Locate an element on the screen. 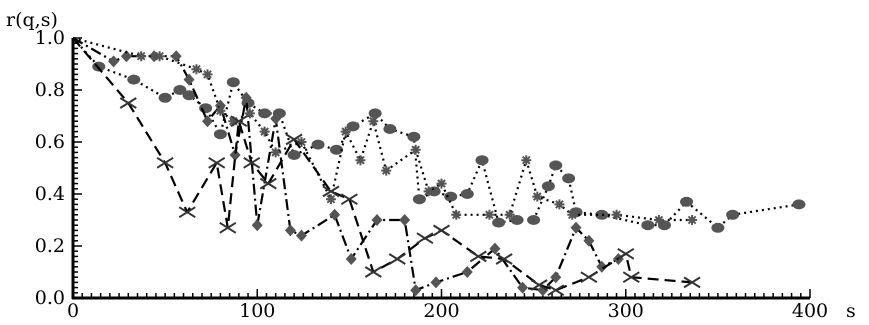 This screenshot has height=325, width=869. y-tick-label: 1.0 is located at coordinates (50, 38).